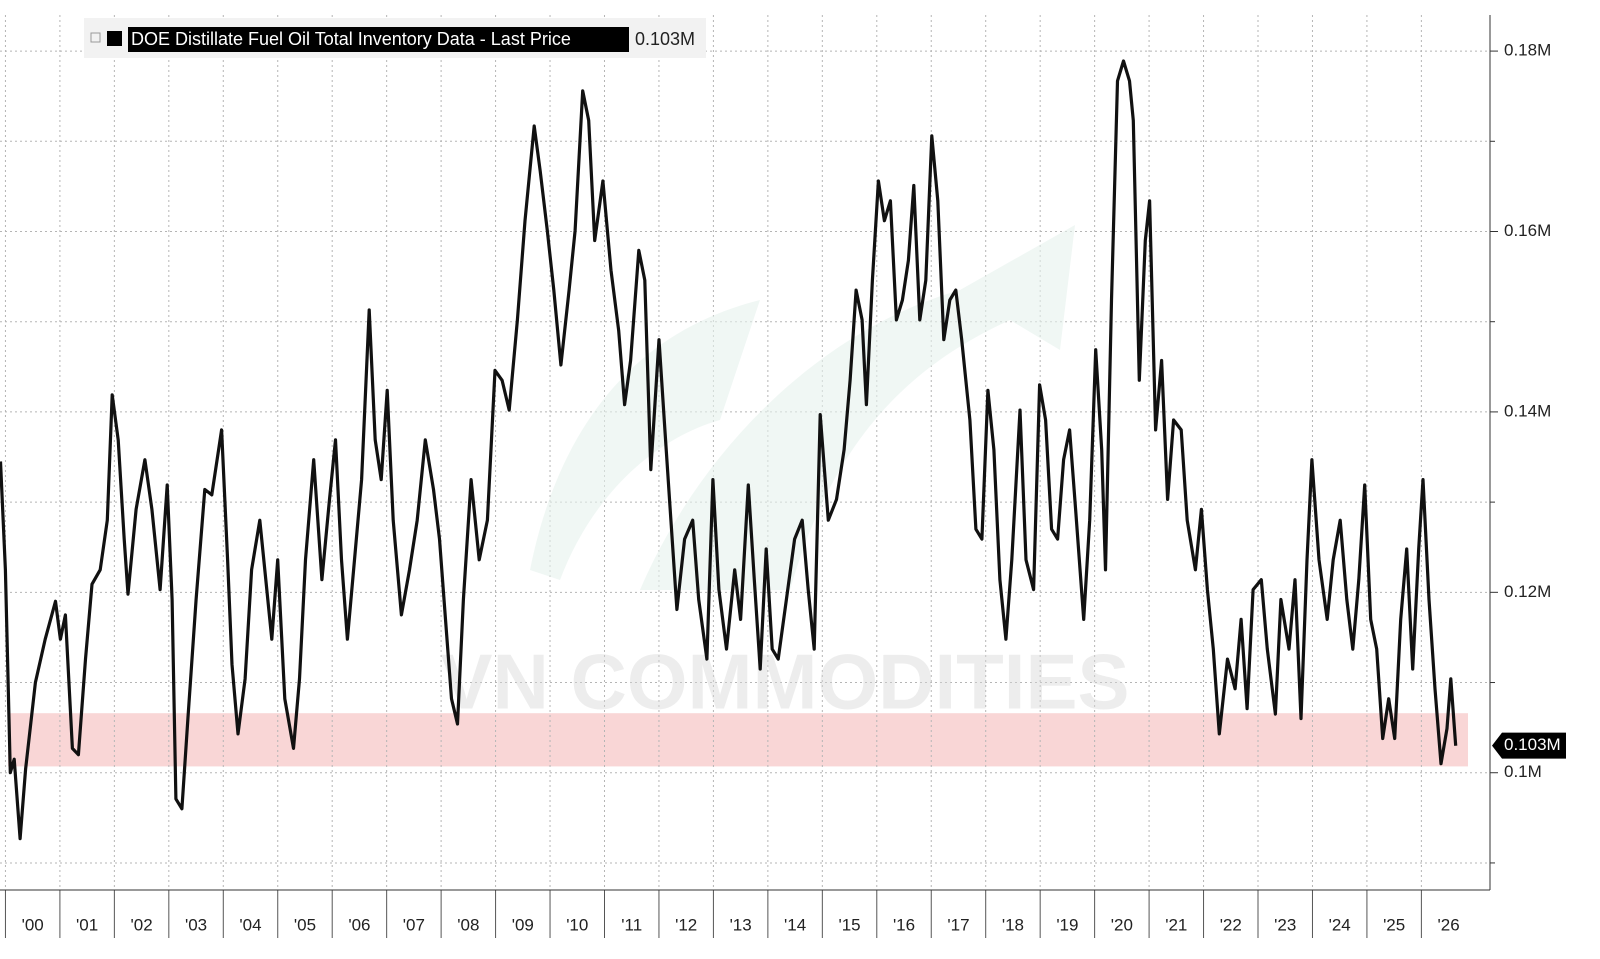 This screenshot has height=959, width=1600. I want to click on highlight-band, so click(738, 740).